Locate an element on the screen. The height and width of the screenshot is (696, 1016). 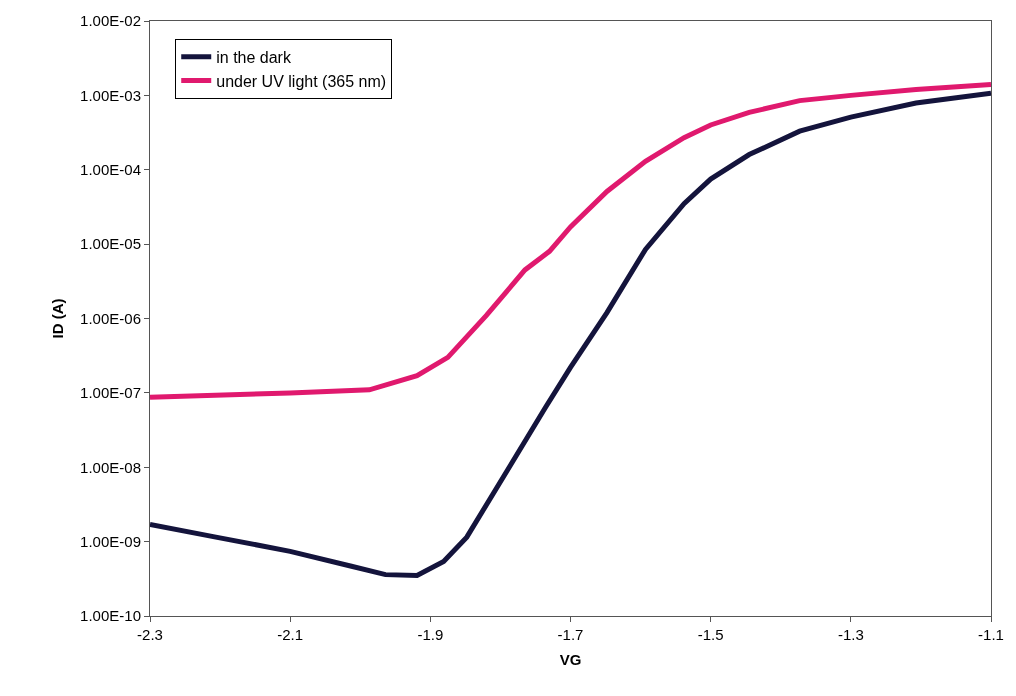
x-tick-label: -1.9 is located at coordinates (430, 634).